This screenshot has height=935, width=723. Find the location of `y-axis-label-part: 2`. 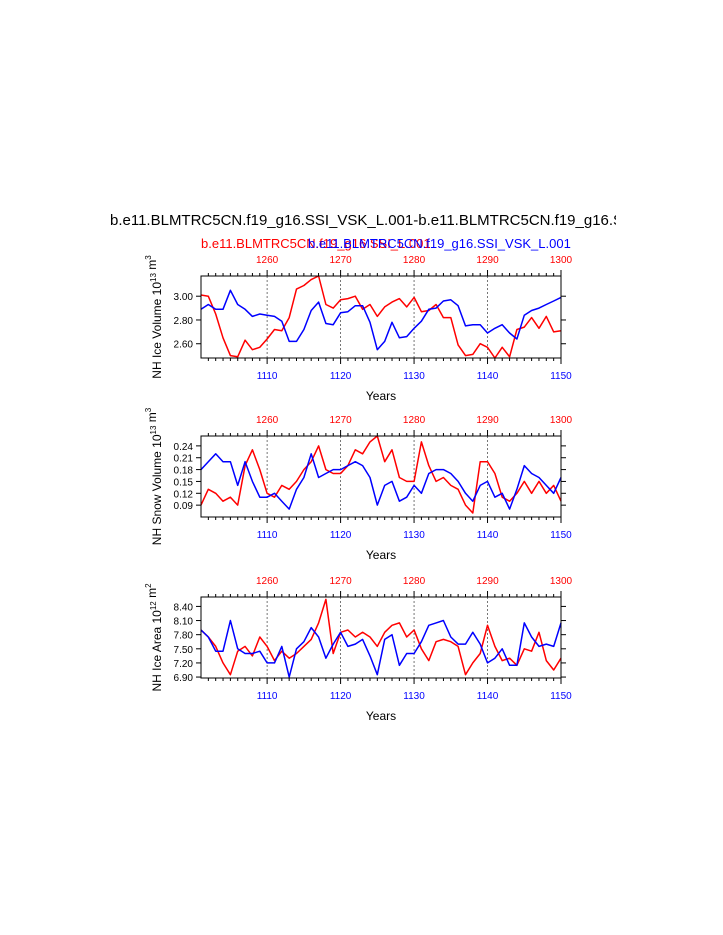

y-axis-label-part: 2 is located at coordinates (148, 585).